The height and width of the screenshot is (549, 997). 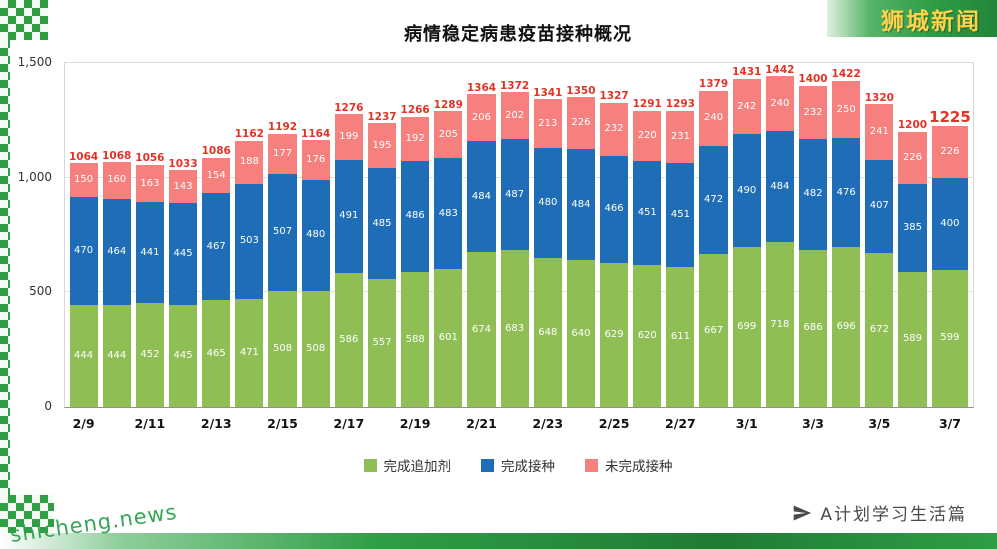 What do you see at coordinates (746, 106) in the screenshot?
I see `bar-segment: 242` at bounding box center [746, 106].